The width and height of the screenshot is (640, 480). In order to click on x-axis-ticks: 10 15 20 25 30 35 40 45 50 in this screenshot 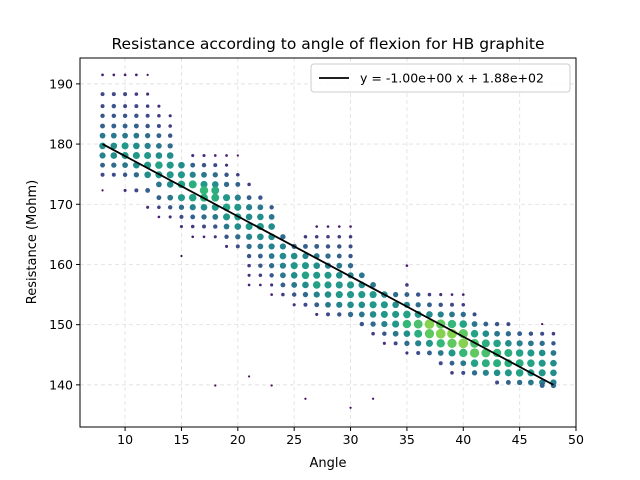, I will do `click(350, 437)`.